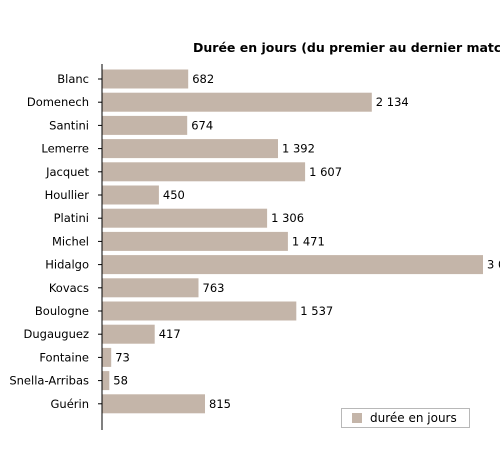 The height and width of the screenshot is (450, 500). I want to click on value-label-2: 674, so click(202, 125).